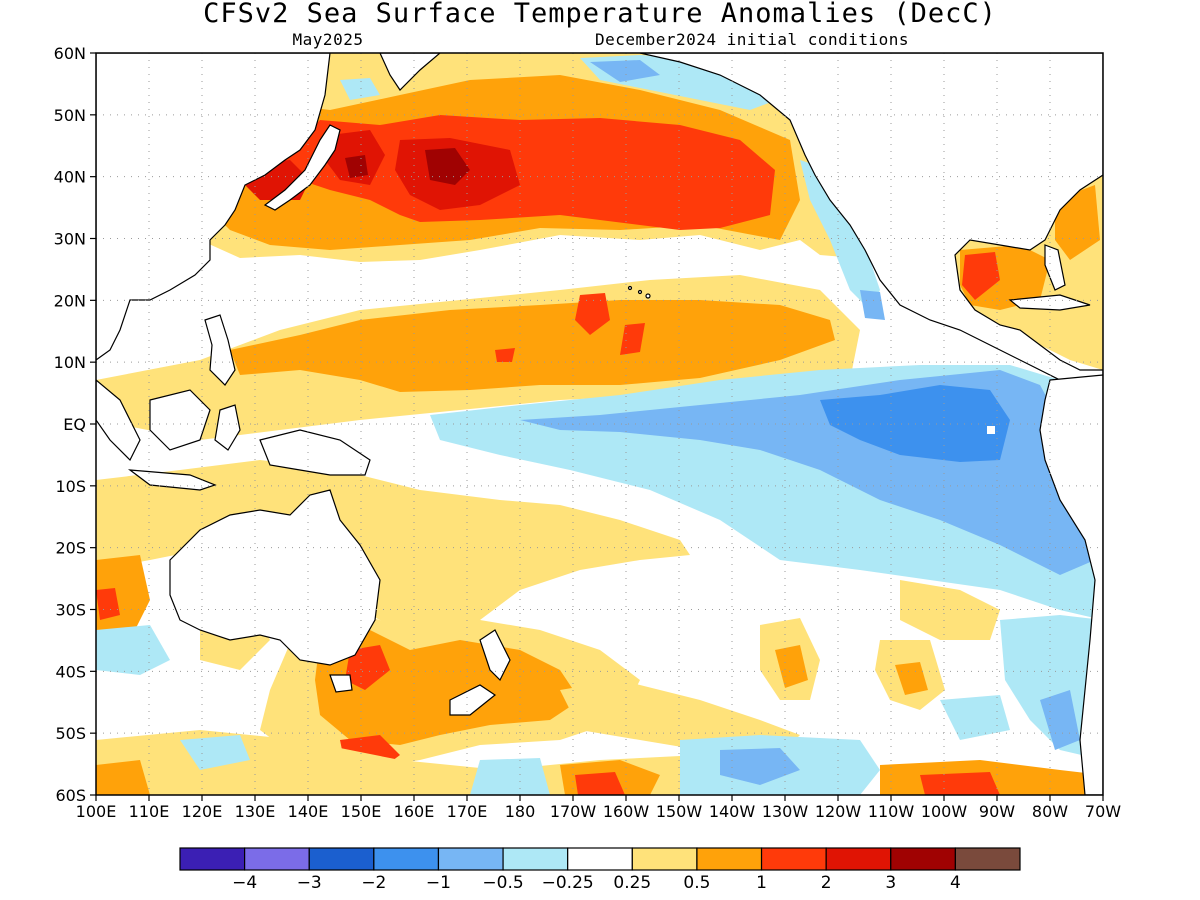  I want to click on lon-label: 180, so click(520, 811).